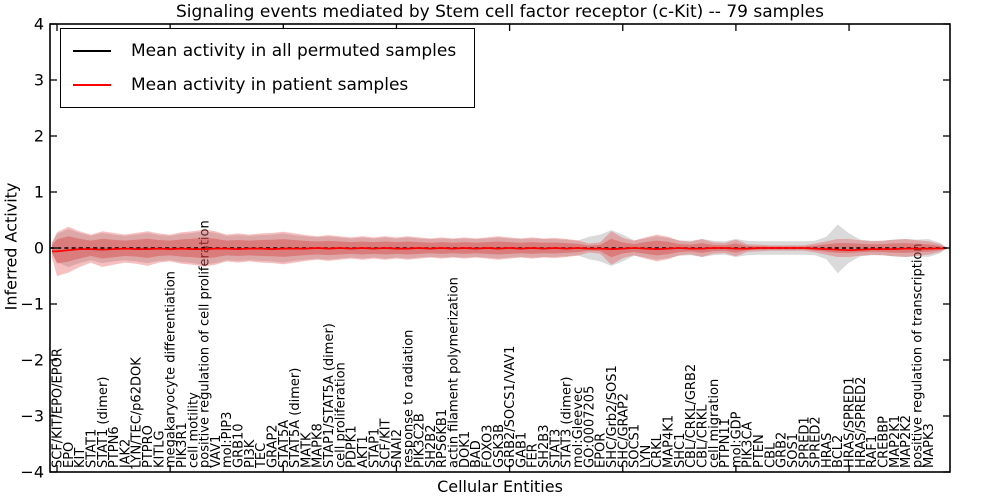  Describe the element at coordinates (91, 448) in the screenshot. I see `x-tick-label: STAT1` at that location.